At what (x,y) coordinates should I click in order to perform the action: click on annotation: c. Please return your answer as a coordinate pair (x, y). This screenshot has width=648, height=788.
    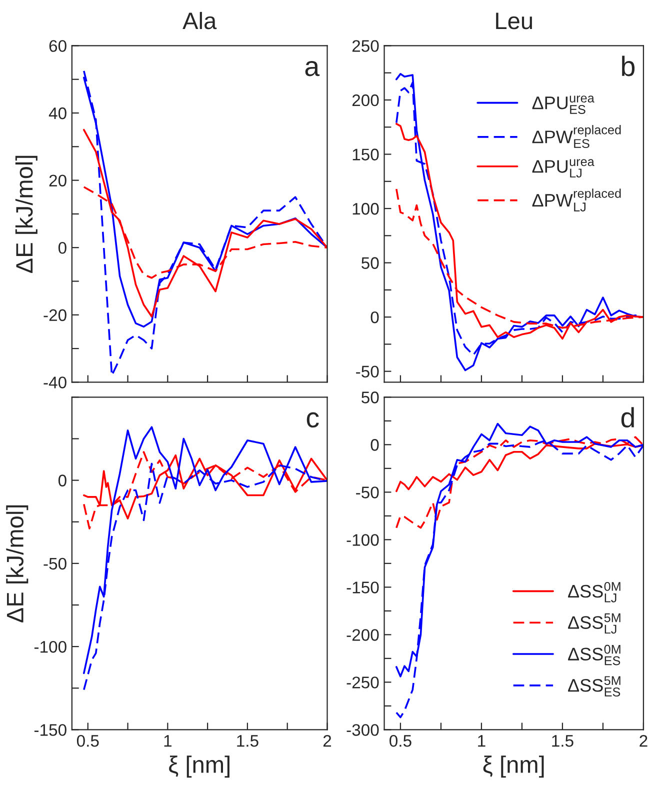
    Looking at the image, I should click on (312, 420).